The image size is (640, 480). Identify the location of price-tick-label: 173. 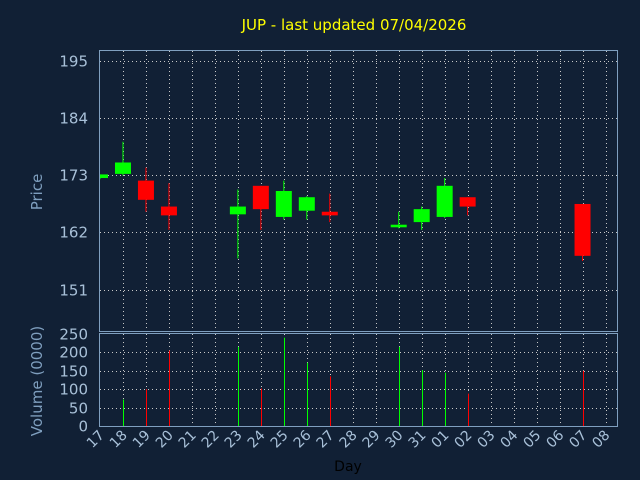
(73, 176).